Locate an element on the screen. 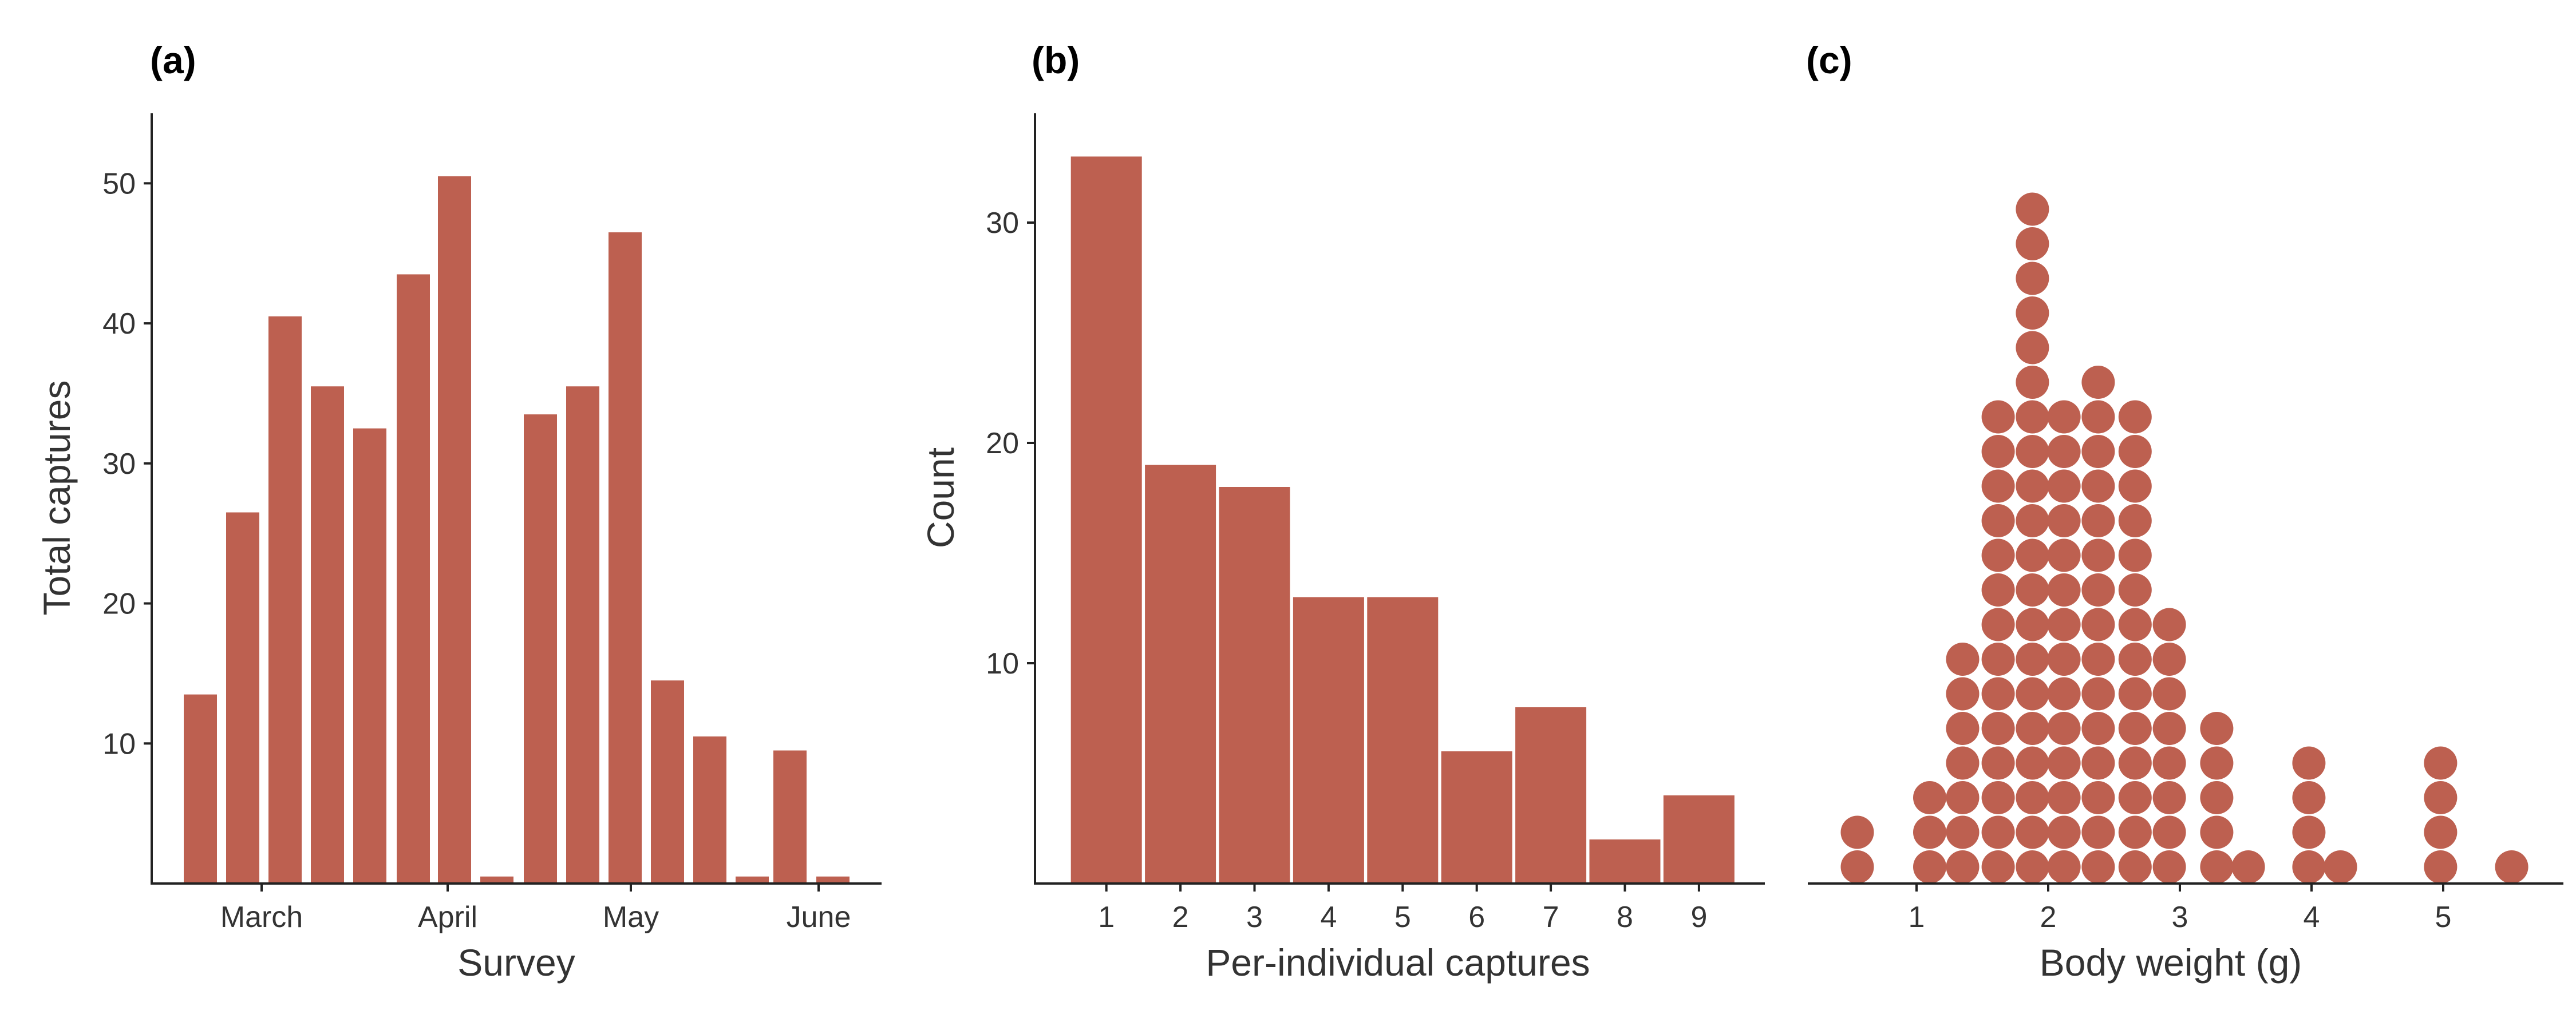 The image size is (2576, 1030). panel-a-y-tick-label: 50 is located at coordinates (119, 183).